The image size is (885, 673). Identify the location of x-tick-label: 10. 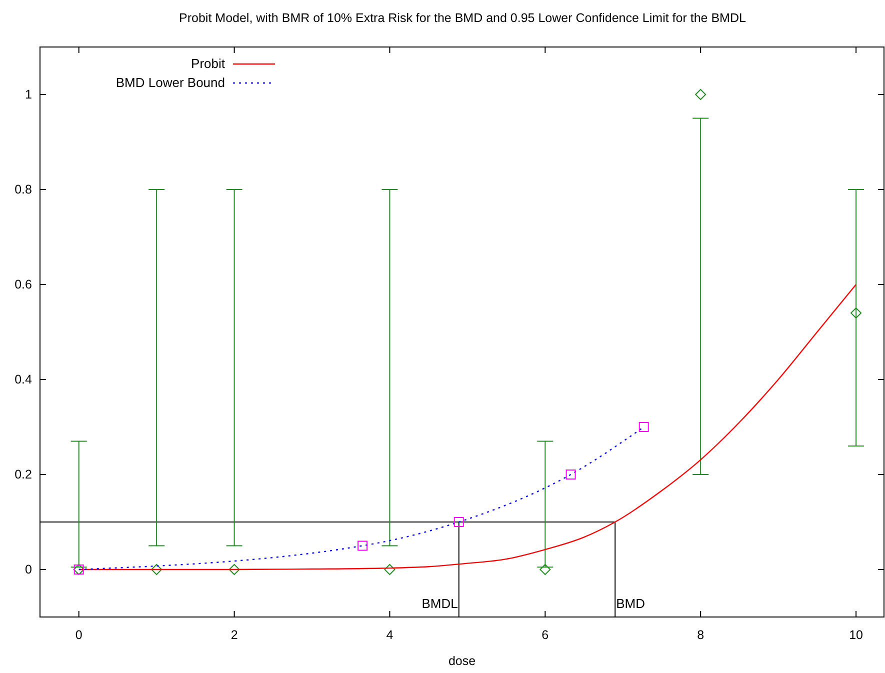
(856, 635).